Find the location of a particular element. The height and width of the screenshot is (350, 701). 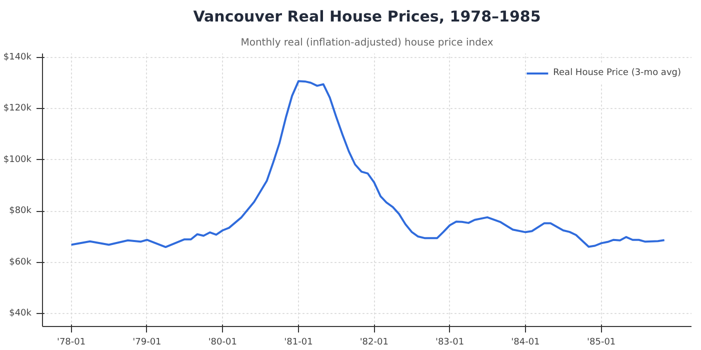

x-tick-label: '85-01 is located at coordinates (601, 343).